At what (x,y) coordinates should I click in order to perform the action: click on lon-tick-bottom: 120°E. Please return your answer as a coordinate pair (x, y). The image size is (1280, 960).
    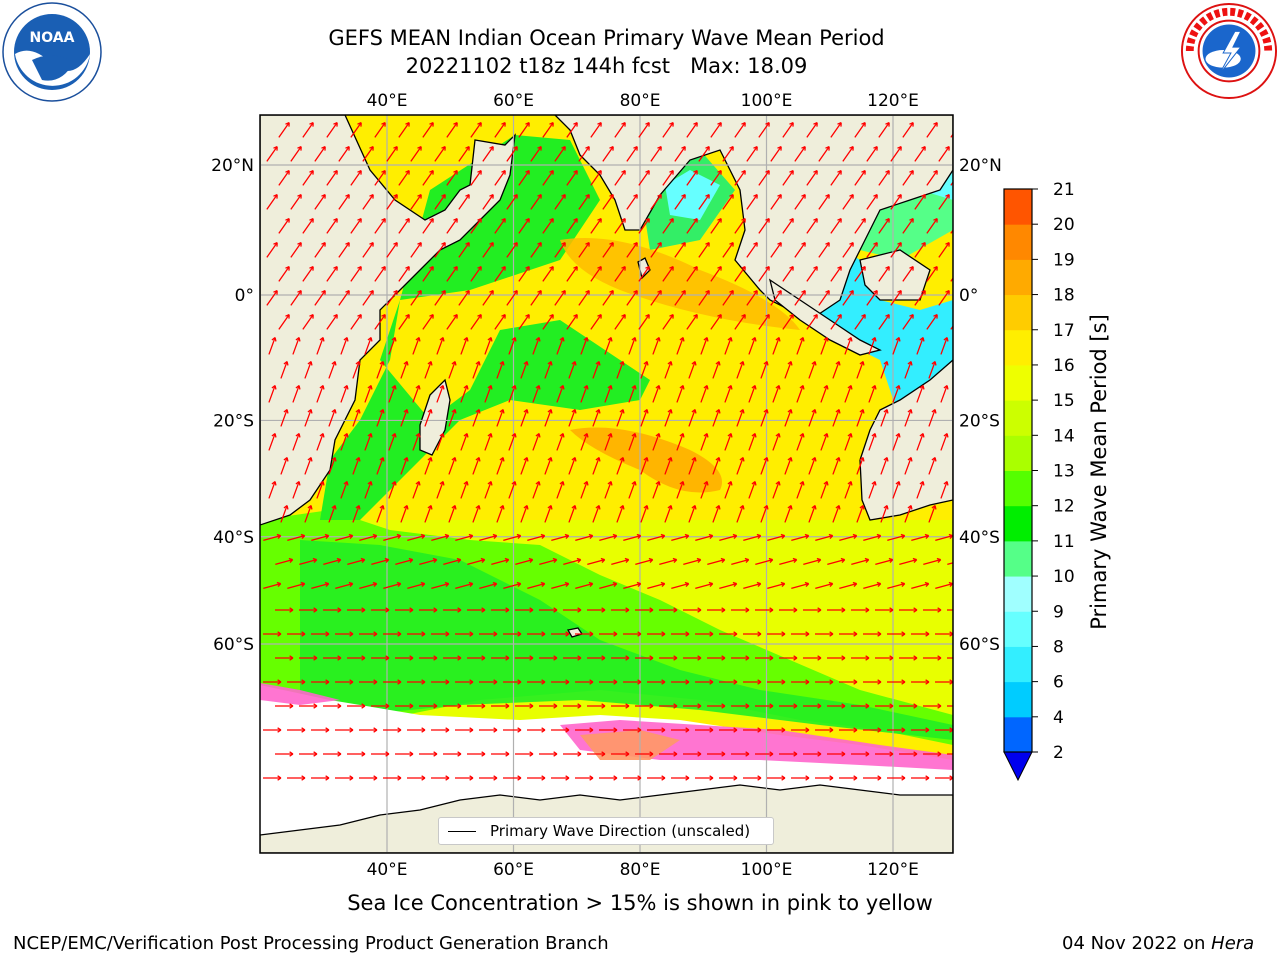
    Looking at the image, I should click on (893, 870).